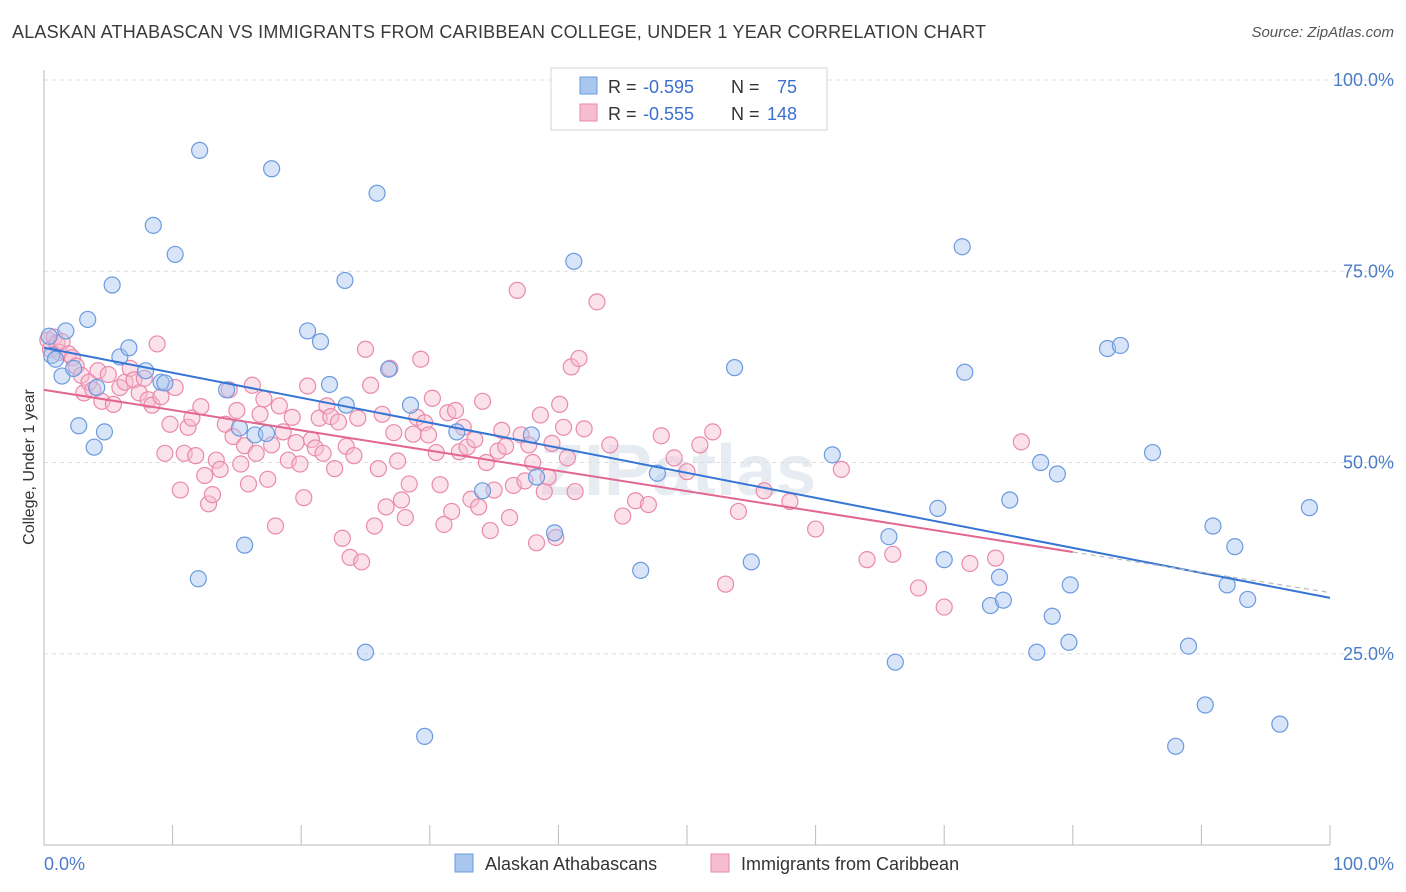  I want to click on bottom-legend-swatch-athabascan, so click(464, 863).